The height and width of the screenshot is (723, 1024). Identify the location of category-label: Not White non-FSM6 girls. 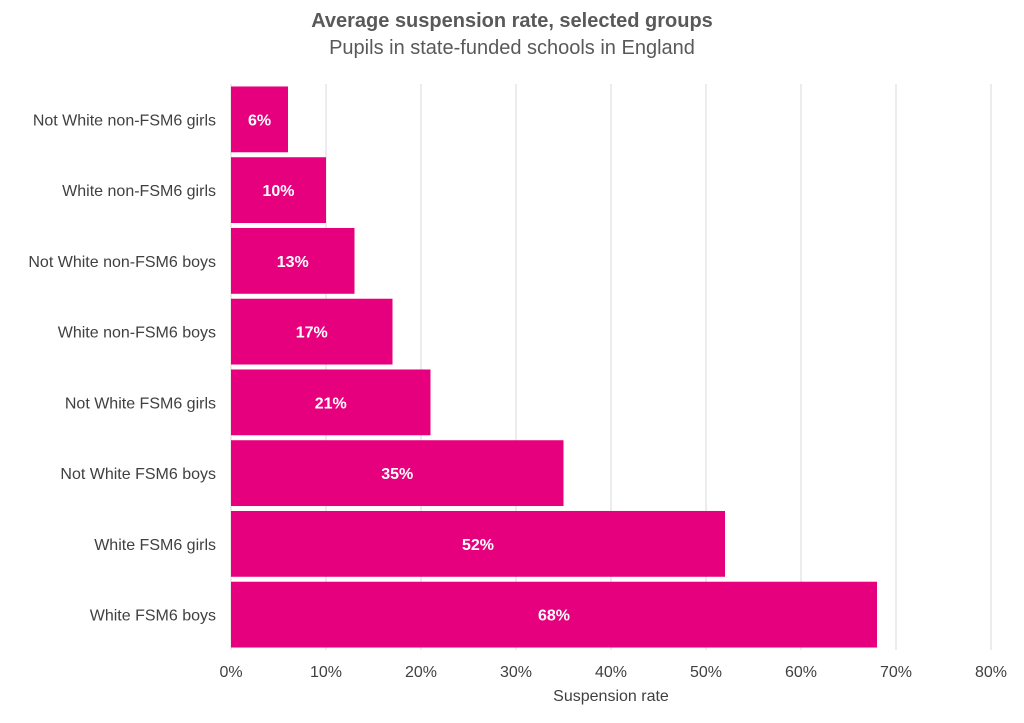
(124, 120).